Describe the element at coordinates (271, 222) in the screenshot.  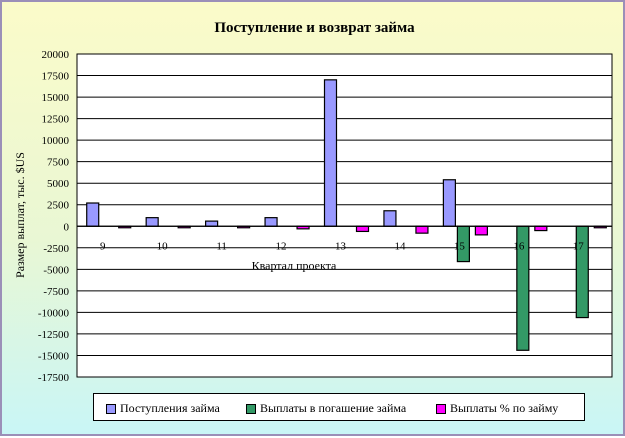
I see `bar-loan-receipts-q12` at that location.